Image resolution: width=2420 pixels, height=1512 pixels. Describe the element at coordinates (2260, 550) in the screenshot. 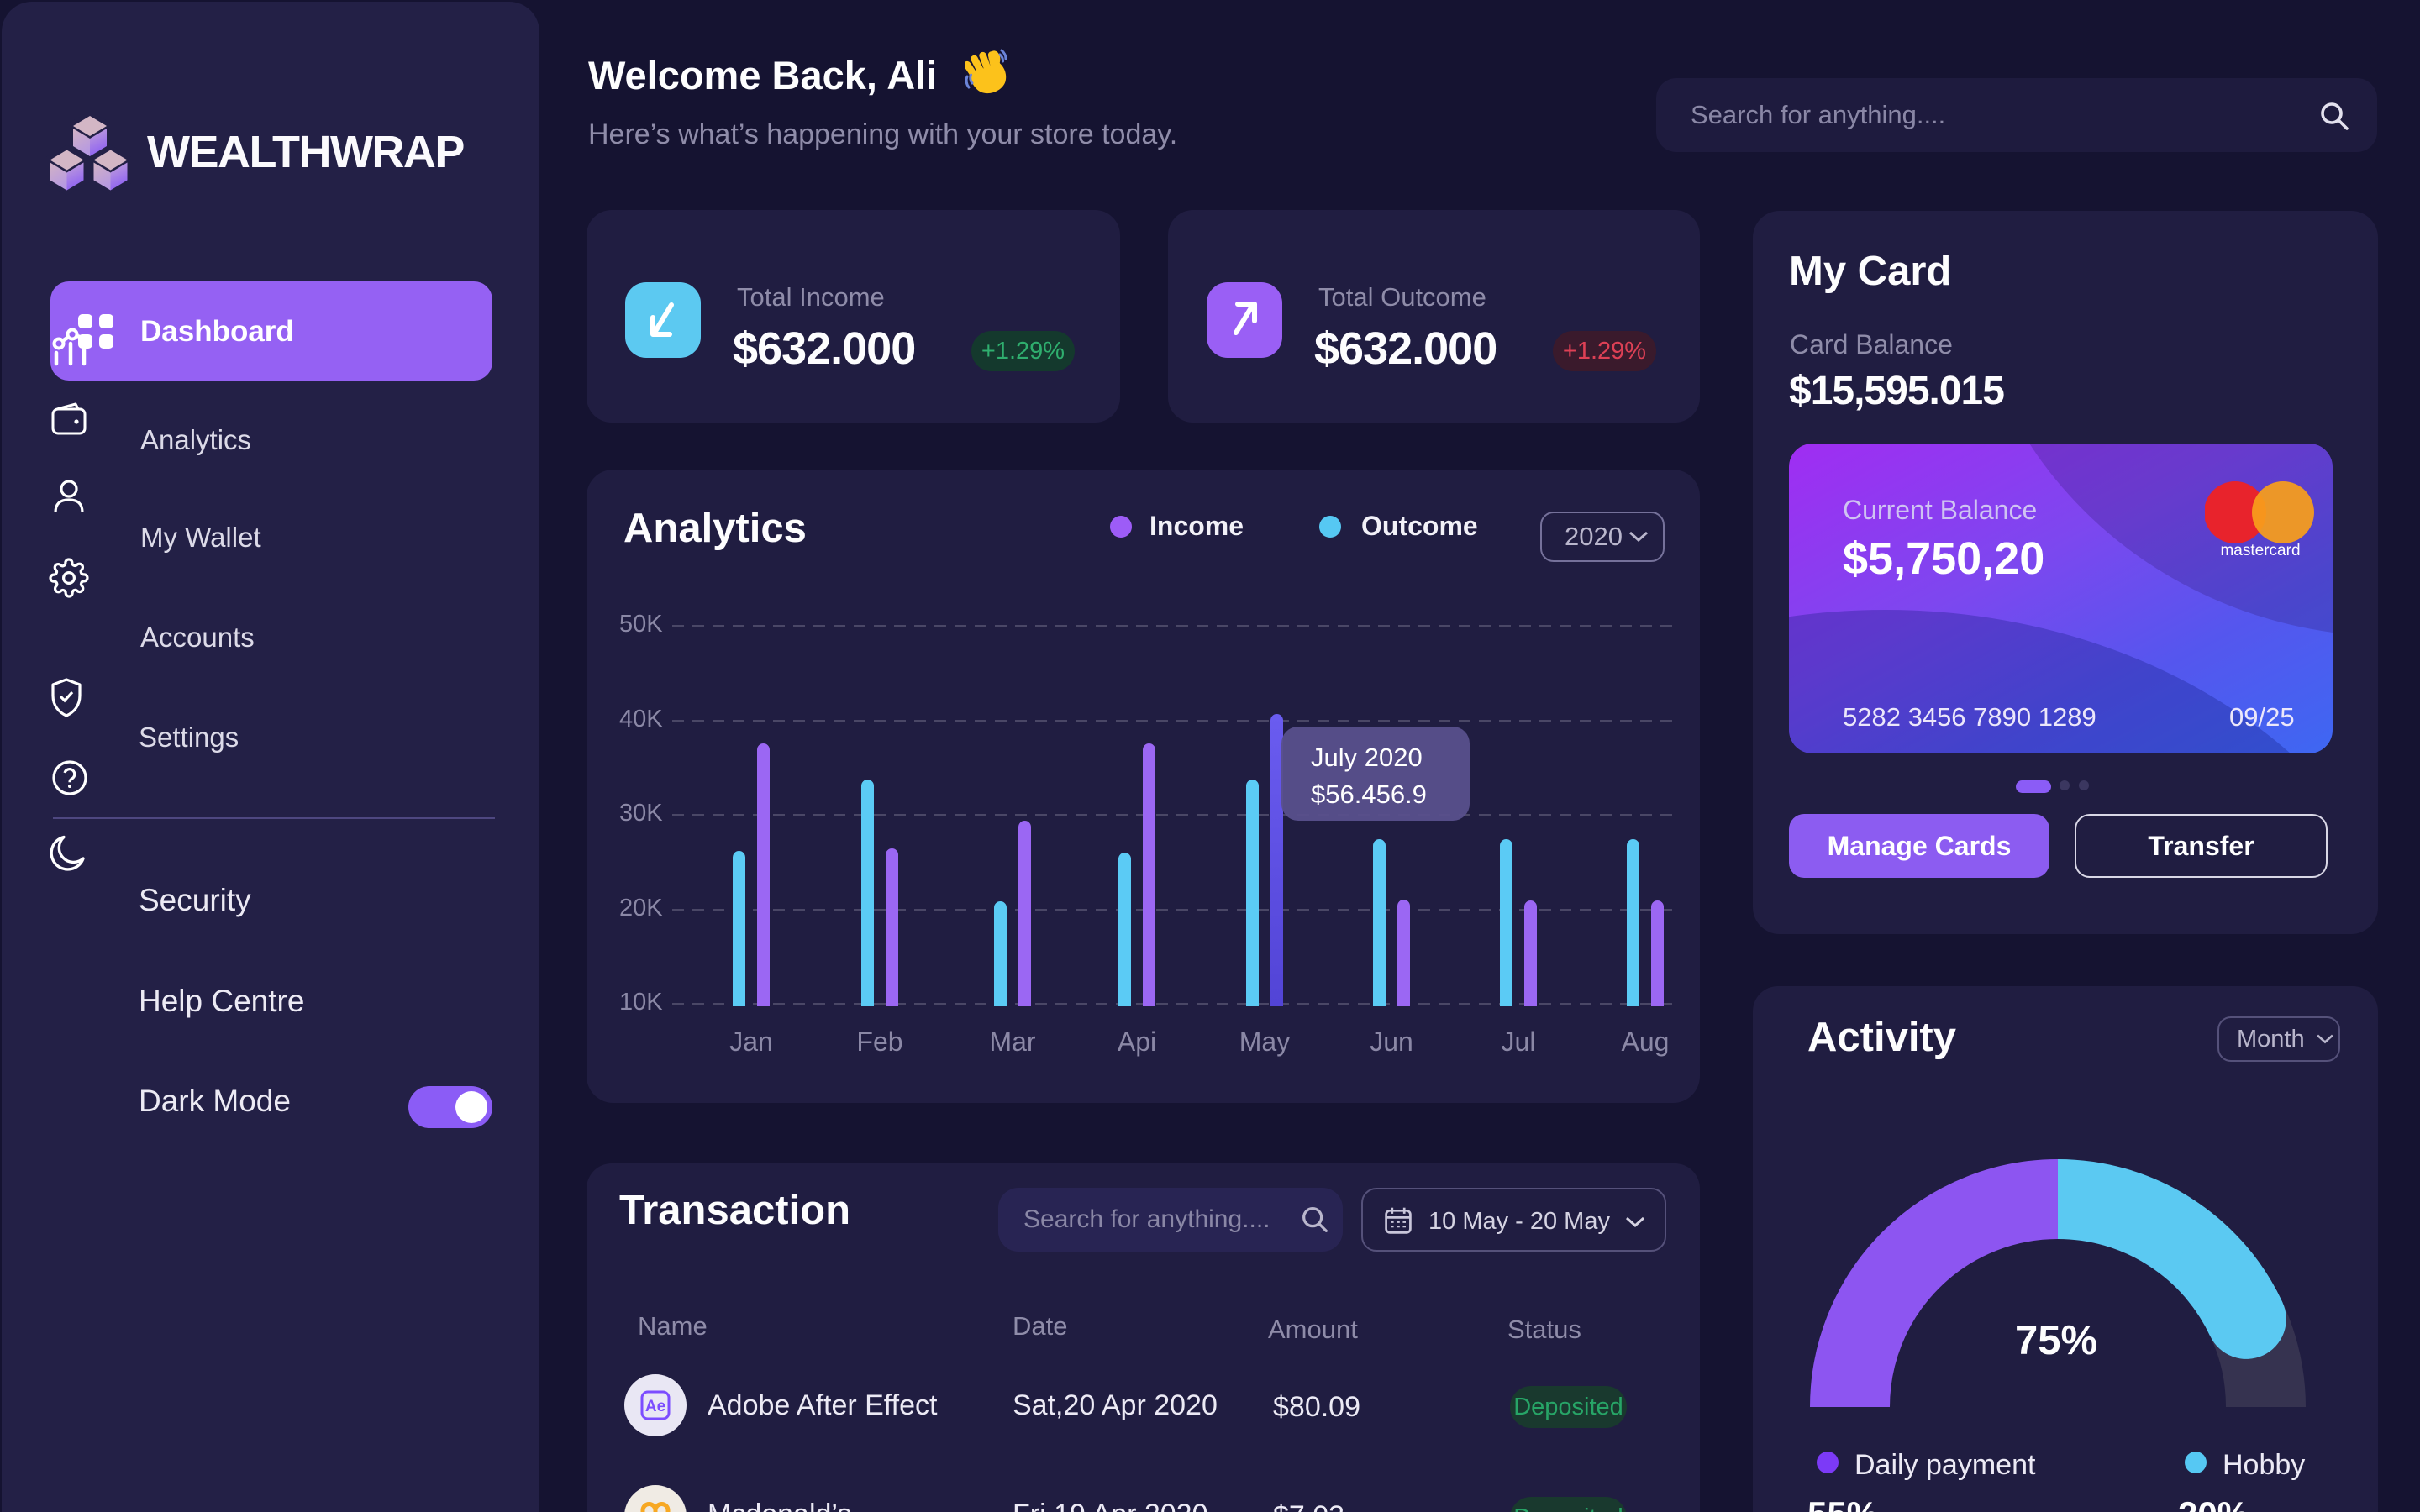

I see `svg-text: mastercard` at that location.